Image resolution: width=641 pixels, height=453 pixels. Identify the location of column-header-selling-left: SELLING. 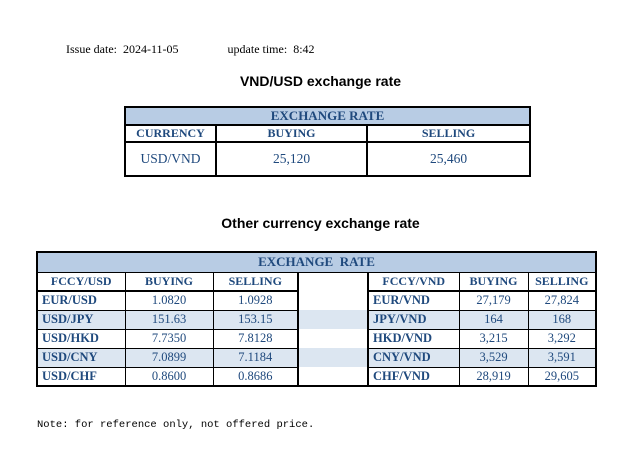
(255, 281).